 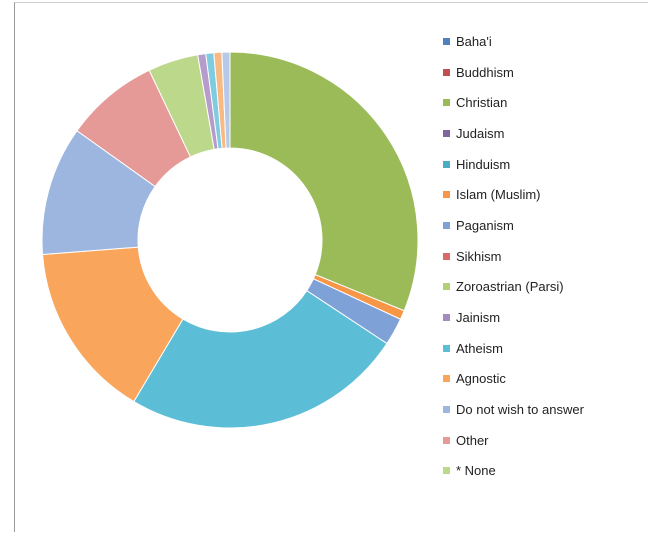 What do you see at coordinates (483, 164) in the screenshot?
I see `legend-label: Hinduism` at bounding box center [483, 164].